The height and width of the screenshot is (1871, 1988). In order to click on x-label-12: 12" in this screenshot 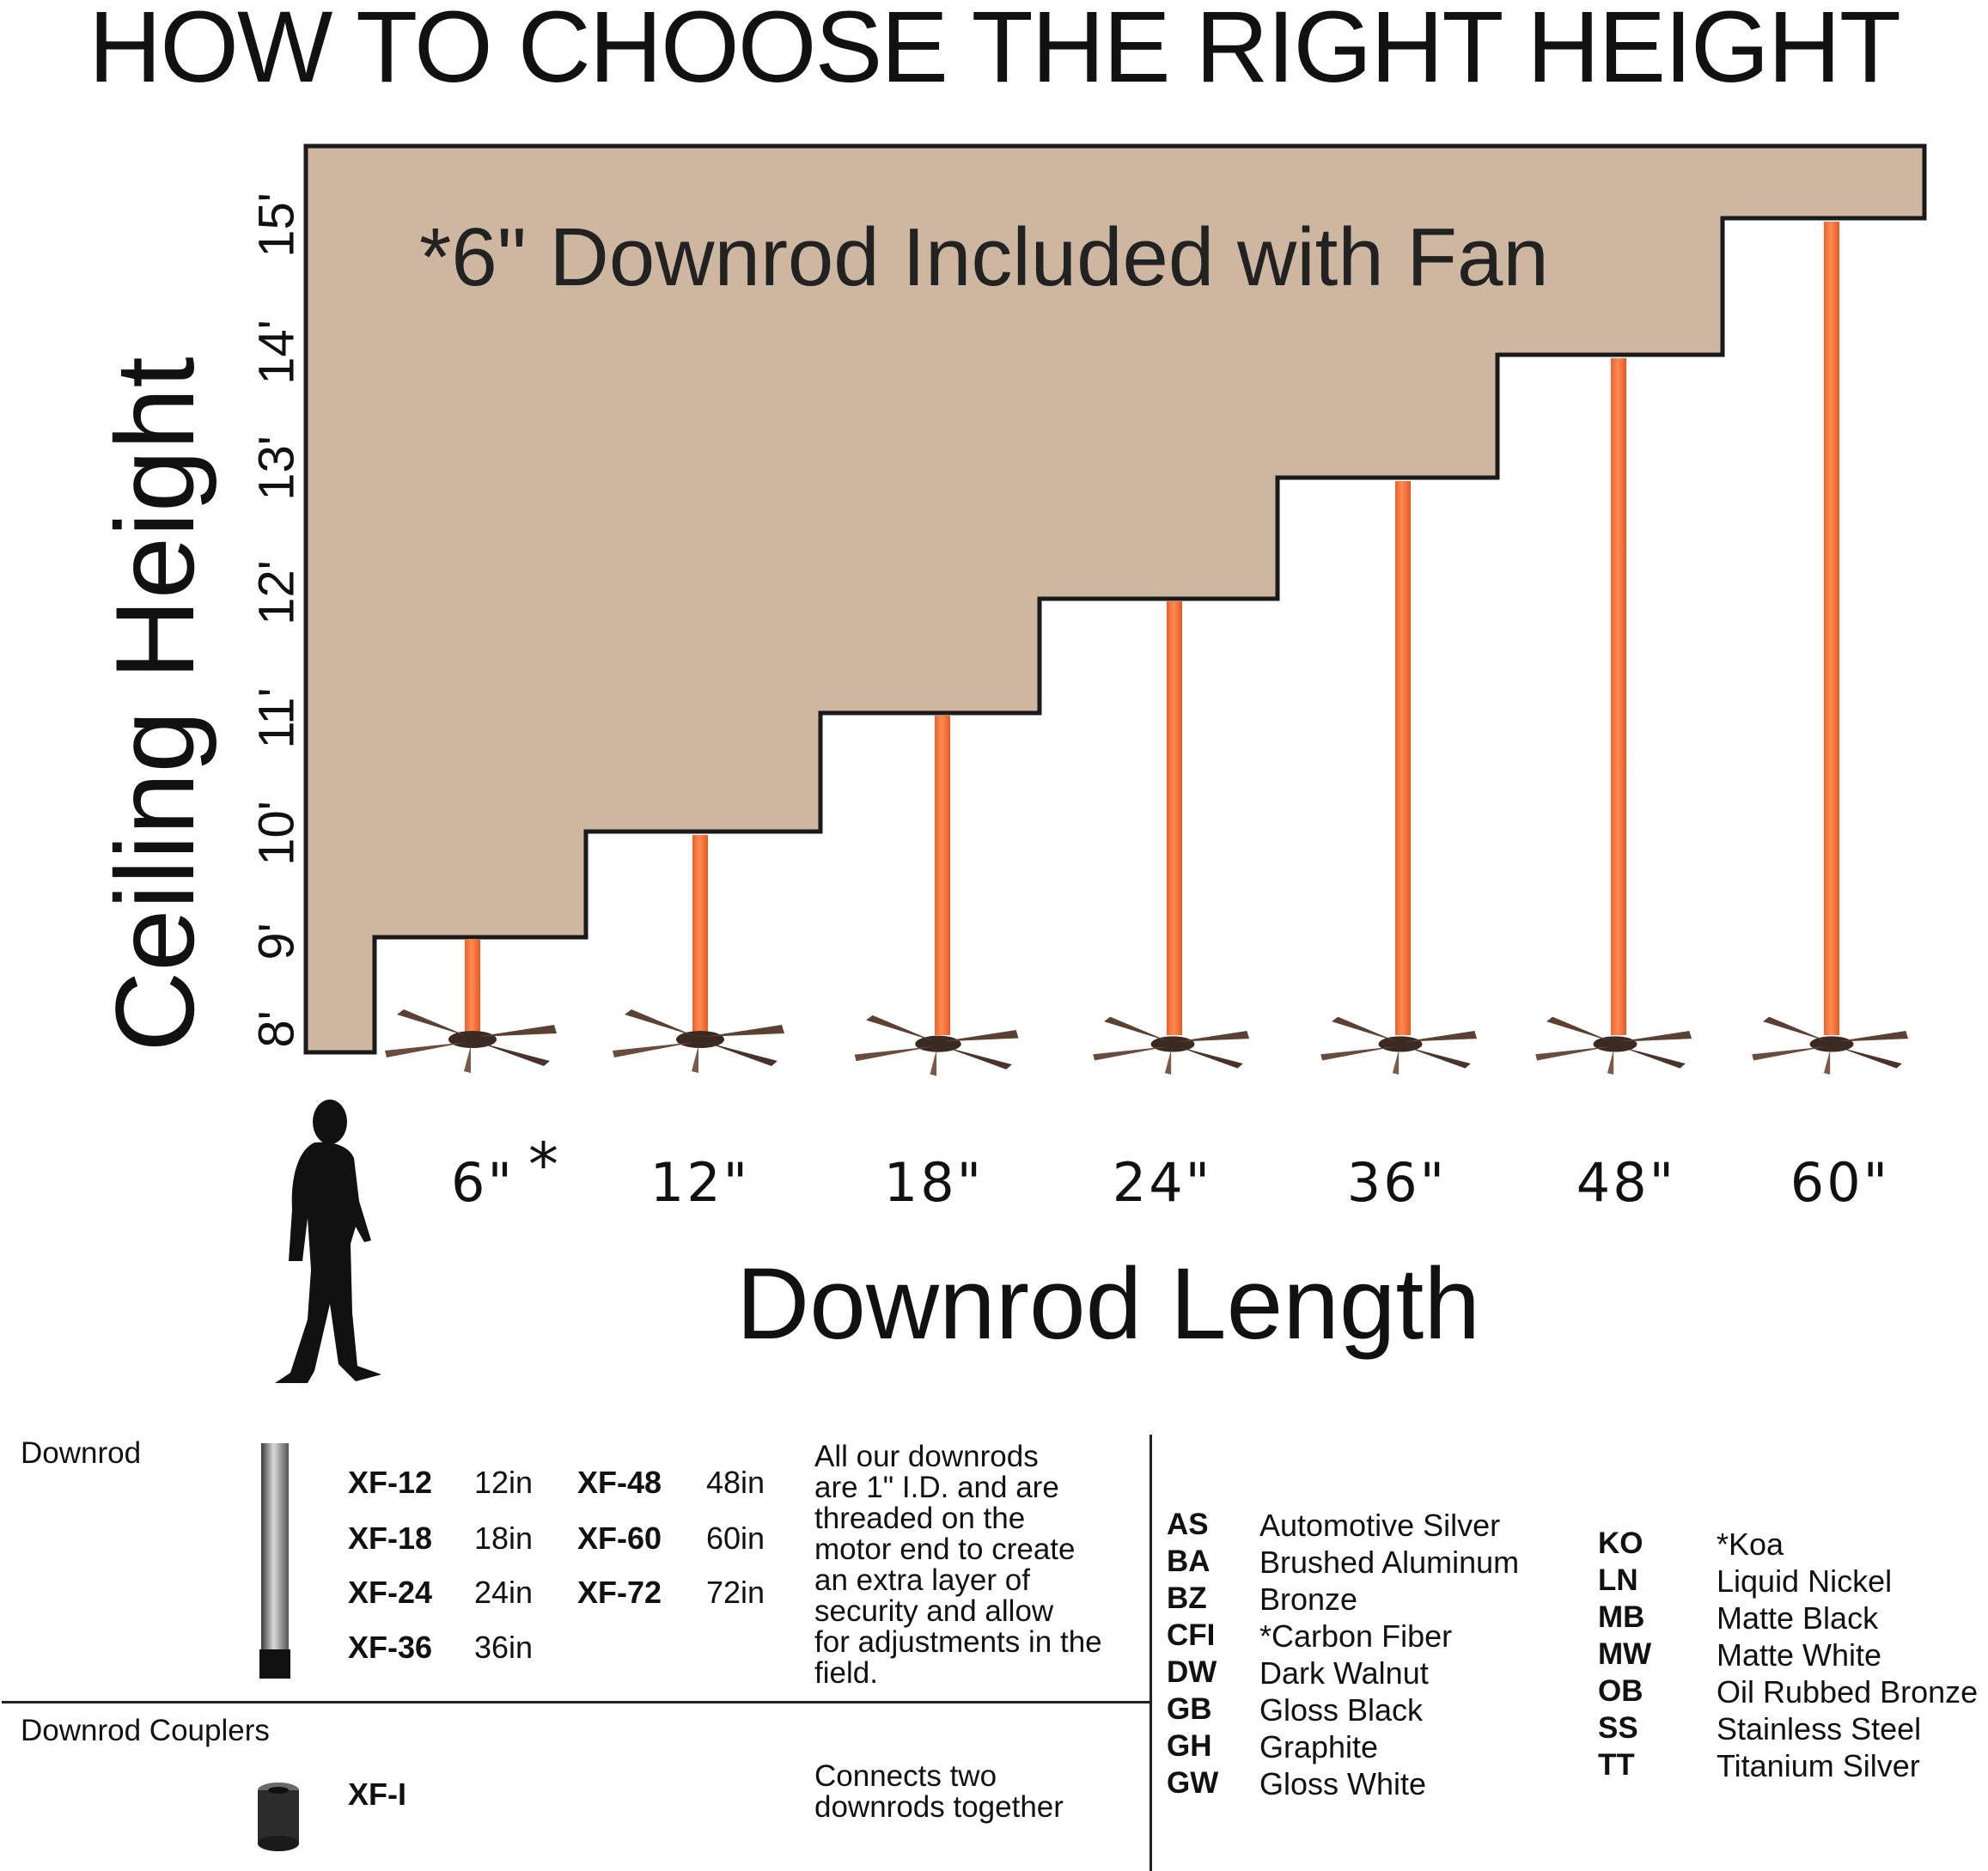, I will do `click(700, 1182)`.